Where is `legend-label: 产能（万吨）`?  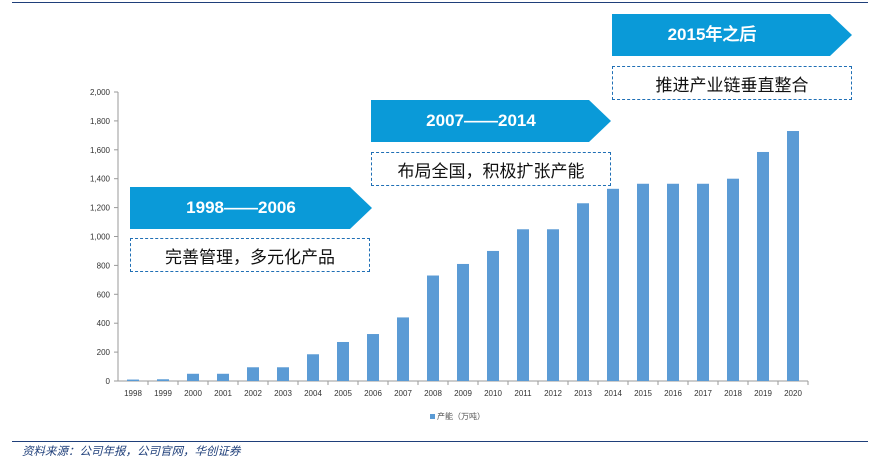 legend-label: 产能（万吨） is located at coordinates (461, 416).